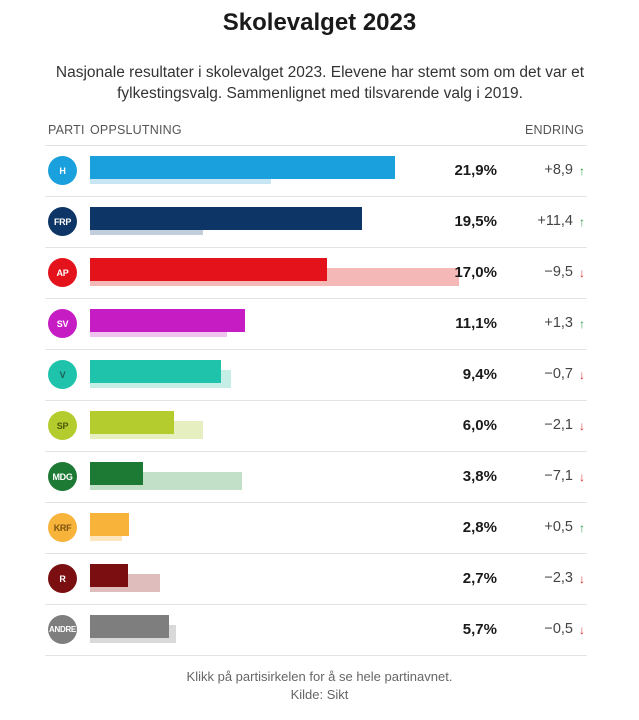  What do you see at coordinates (479, 476) in the screenshot?
I see `support-value: 3,8%` at bounding box center [479, 476].